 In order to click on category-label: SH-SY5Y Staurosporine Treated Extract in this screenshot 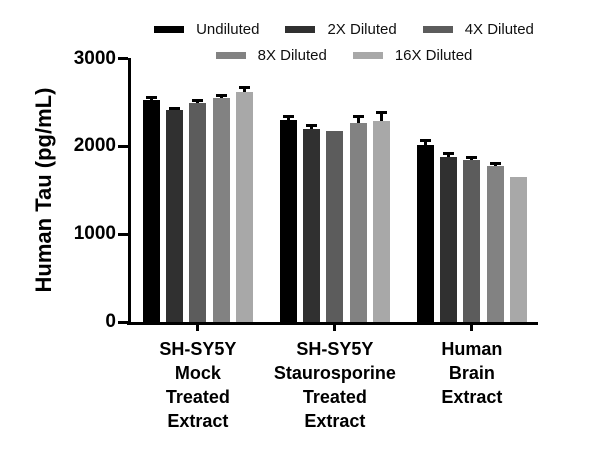, I will do `click(335, 385)`.